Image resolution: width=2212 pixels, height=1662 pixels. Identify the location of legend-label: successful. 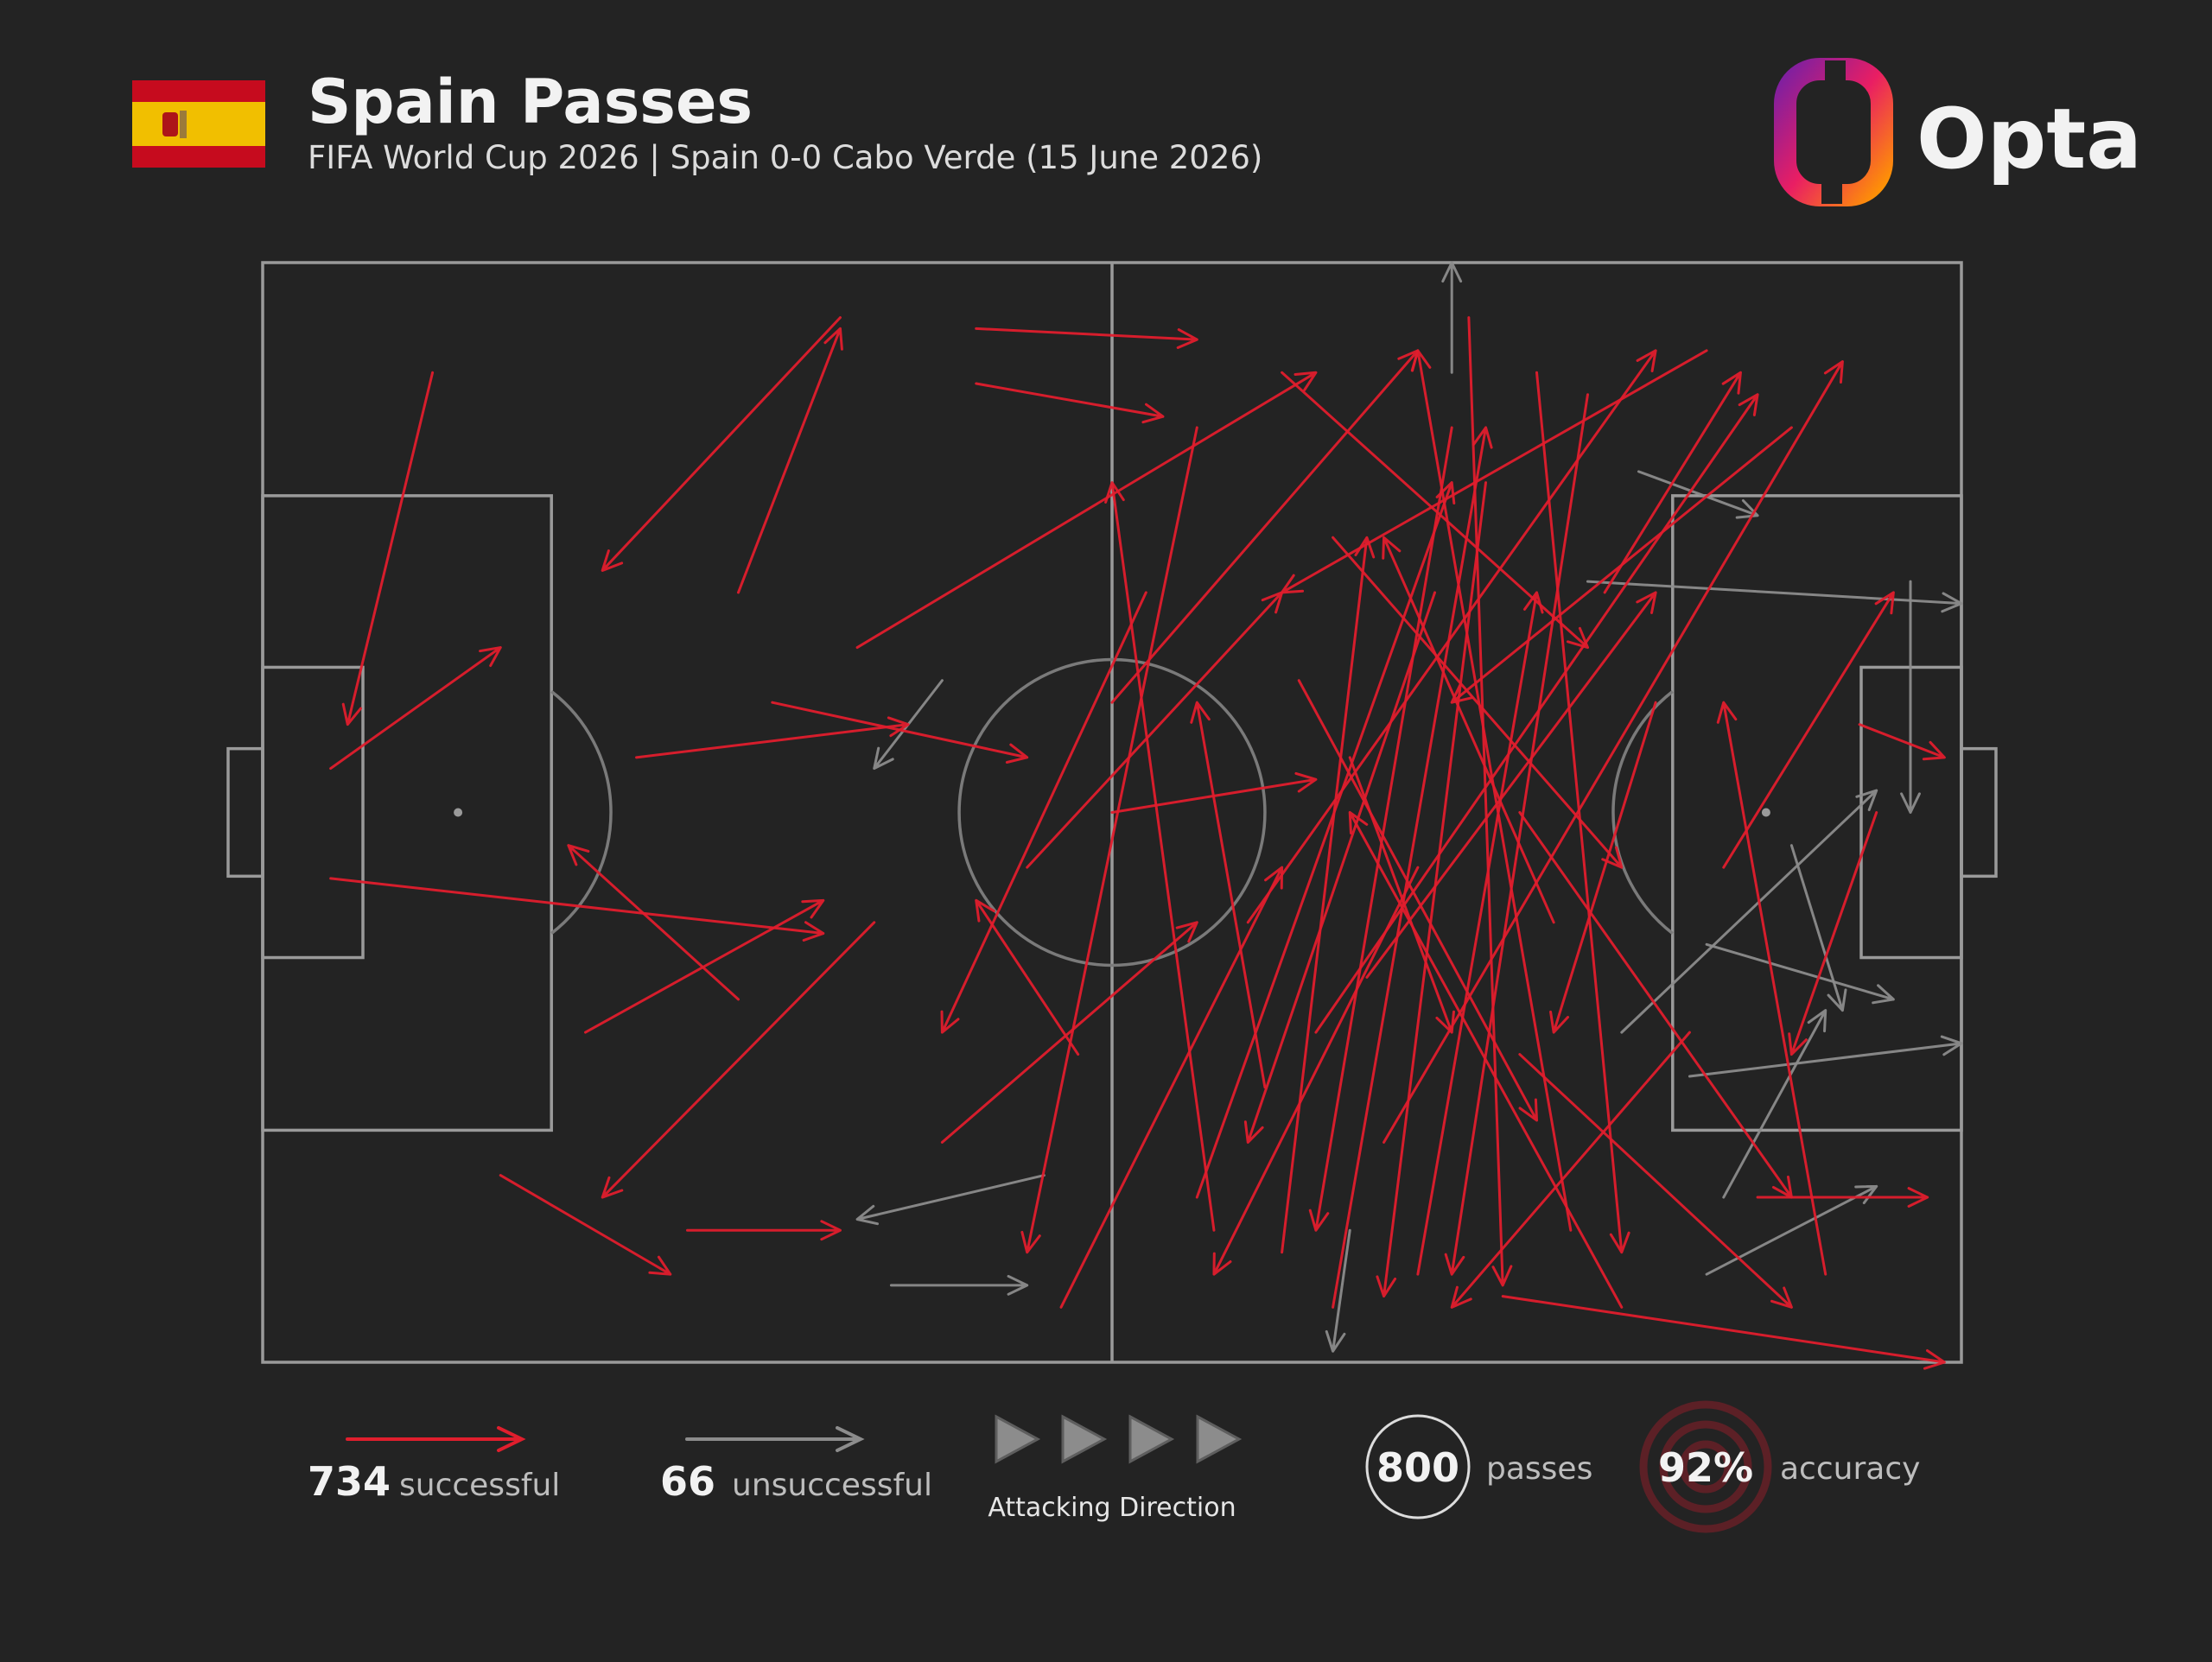
(479, 1485).